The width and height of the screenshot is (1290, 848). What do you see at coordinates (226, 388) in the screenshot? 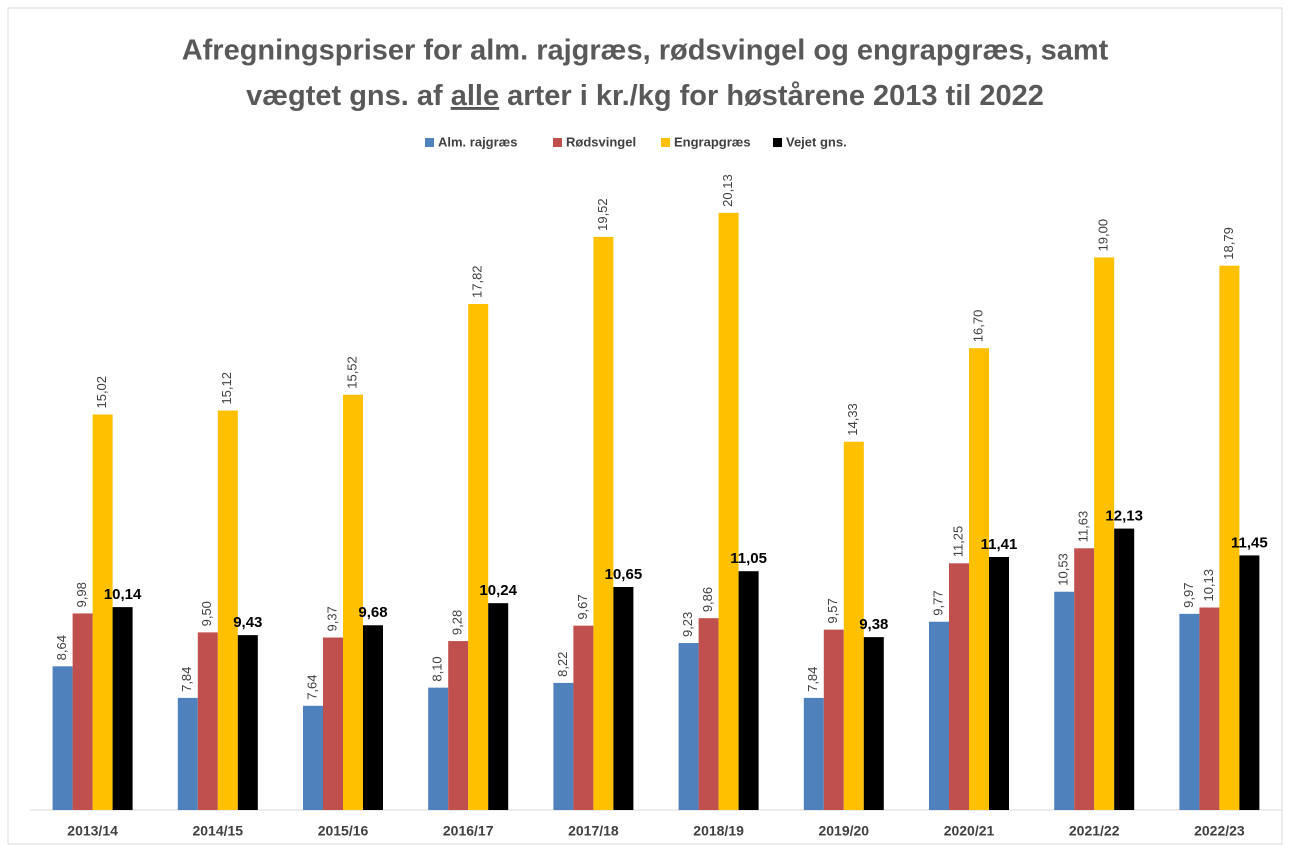
I see `data-label: 15,12` at bounding box center [226, 388].